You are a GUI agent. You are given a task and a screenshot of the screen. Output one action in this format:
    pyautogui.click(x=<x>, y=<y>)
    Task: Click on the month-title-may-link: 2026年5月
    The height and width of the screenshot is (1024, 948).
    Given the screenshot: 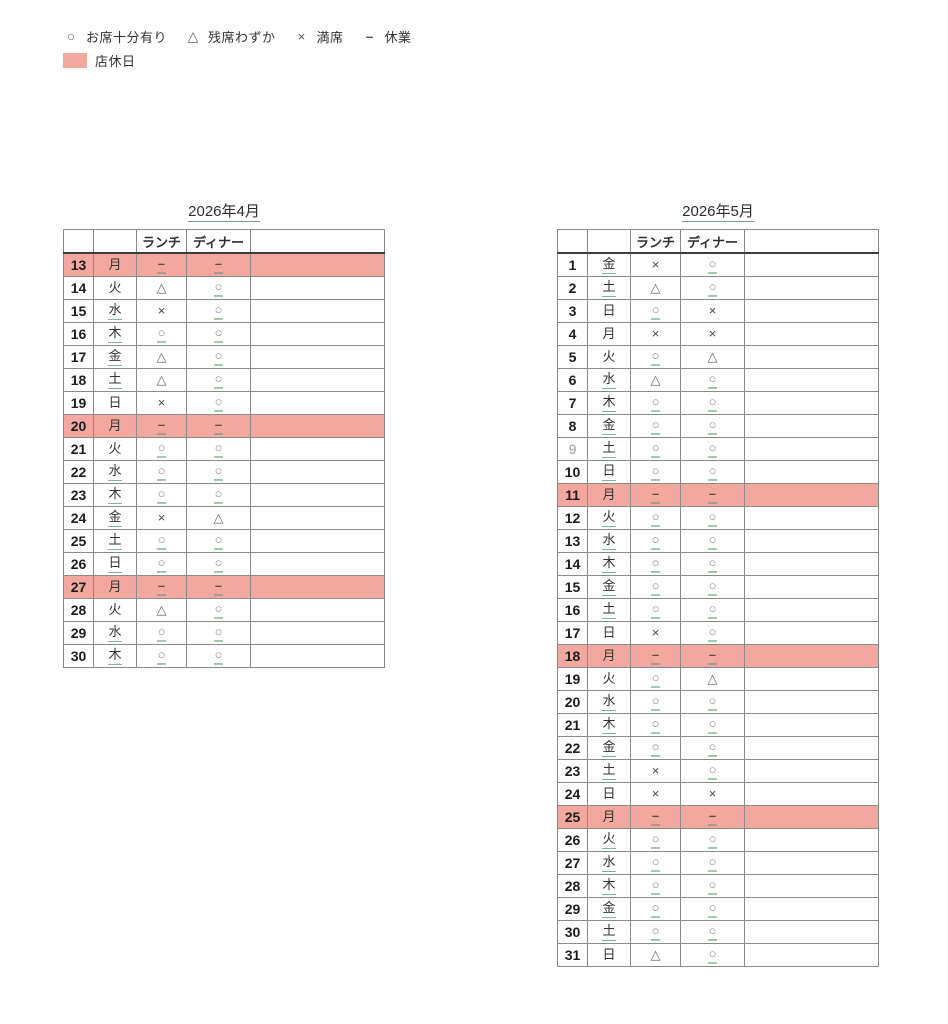 What is the action you would take?
    pyautogui.click(x=718, y=212)
    